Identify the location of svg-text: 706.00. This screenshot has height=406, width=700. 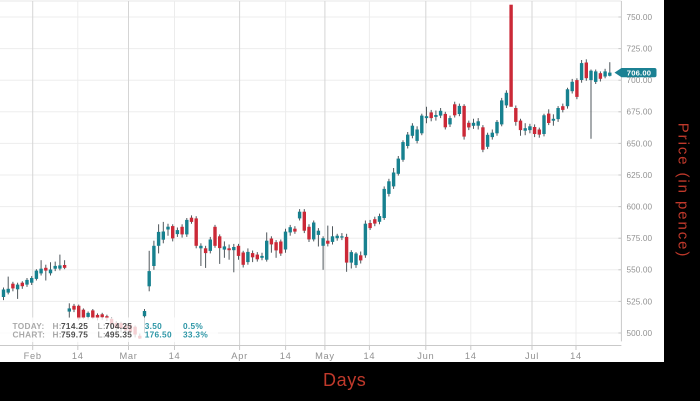
(639, 72).